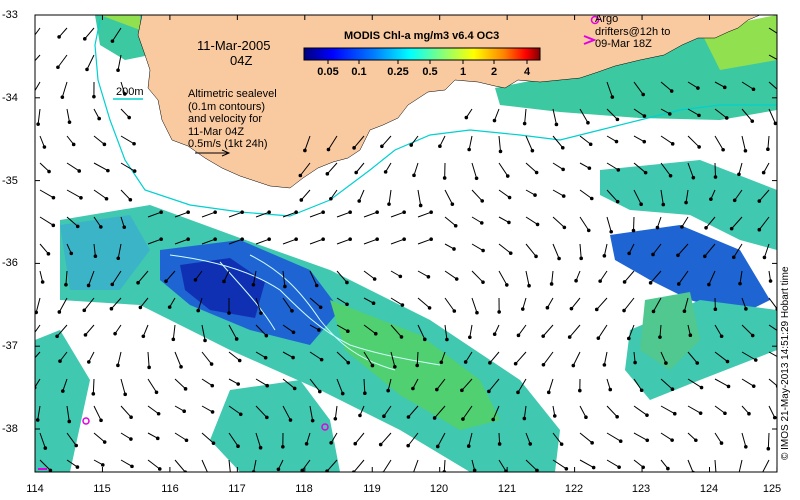  Describe the element at coordinates (241, 60) in the screenshot. I see `map-time: 04Z` at that location.